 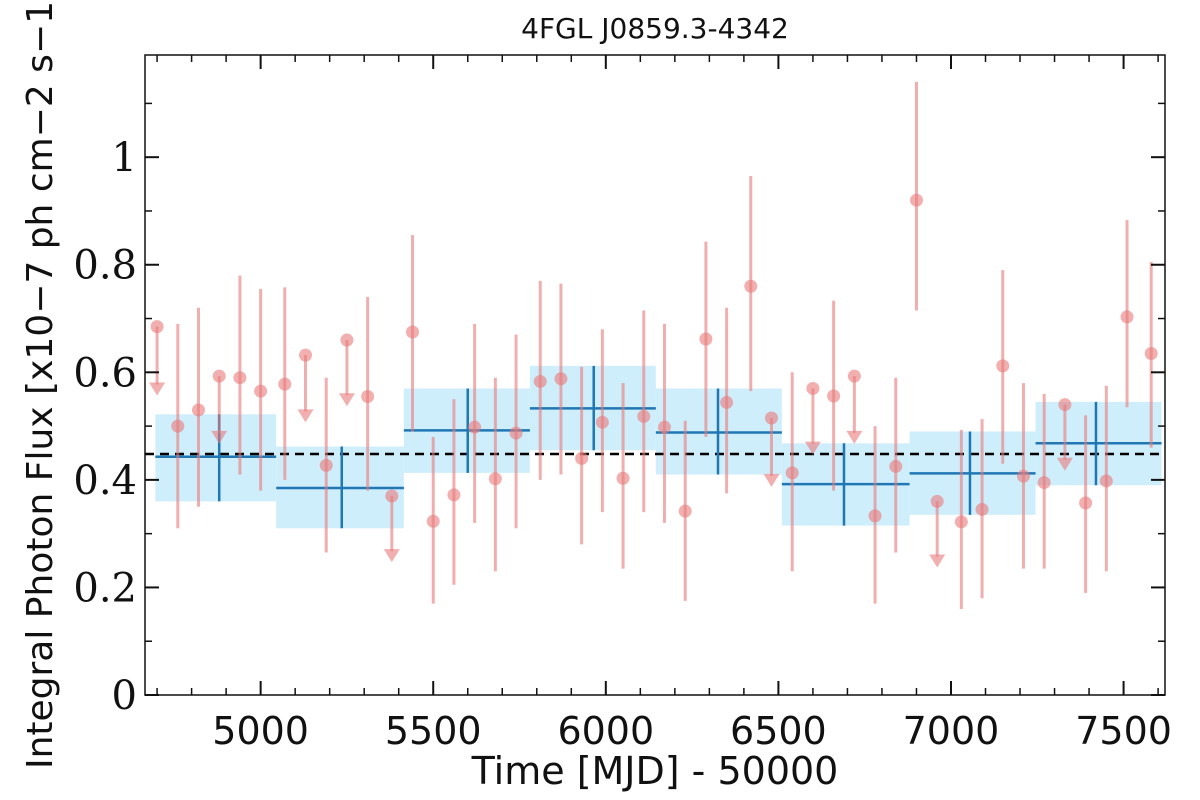 I want to click on x-tick-label: 5500, so click(x=433, y=731).